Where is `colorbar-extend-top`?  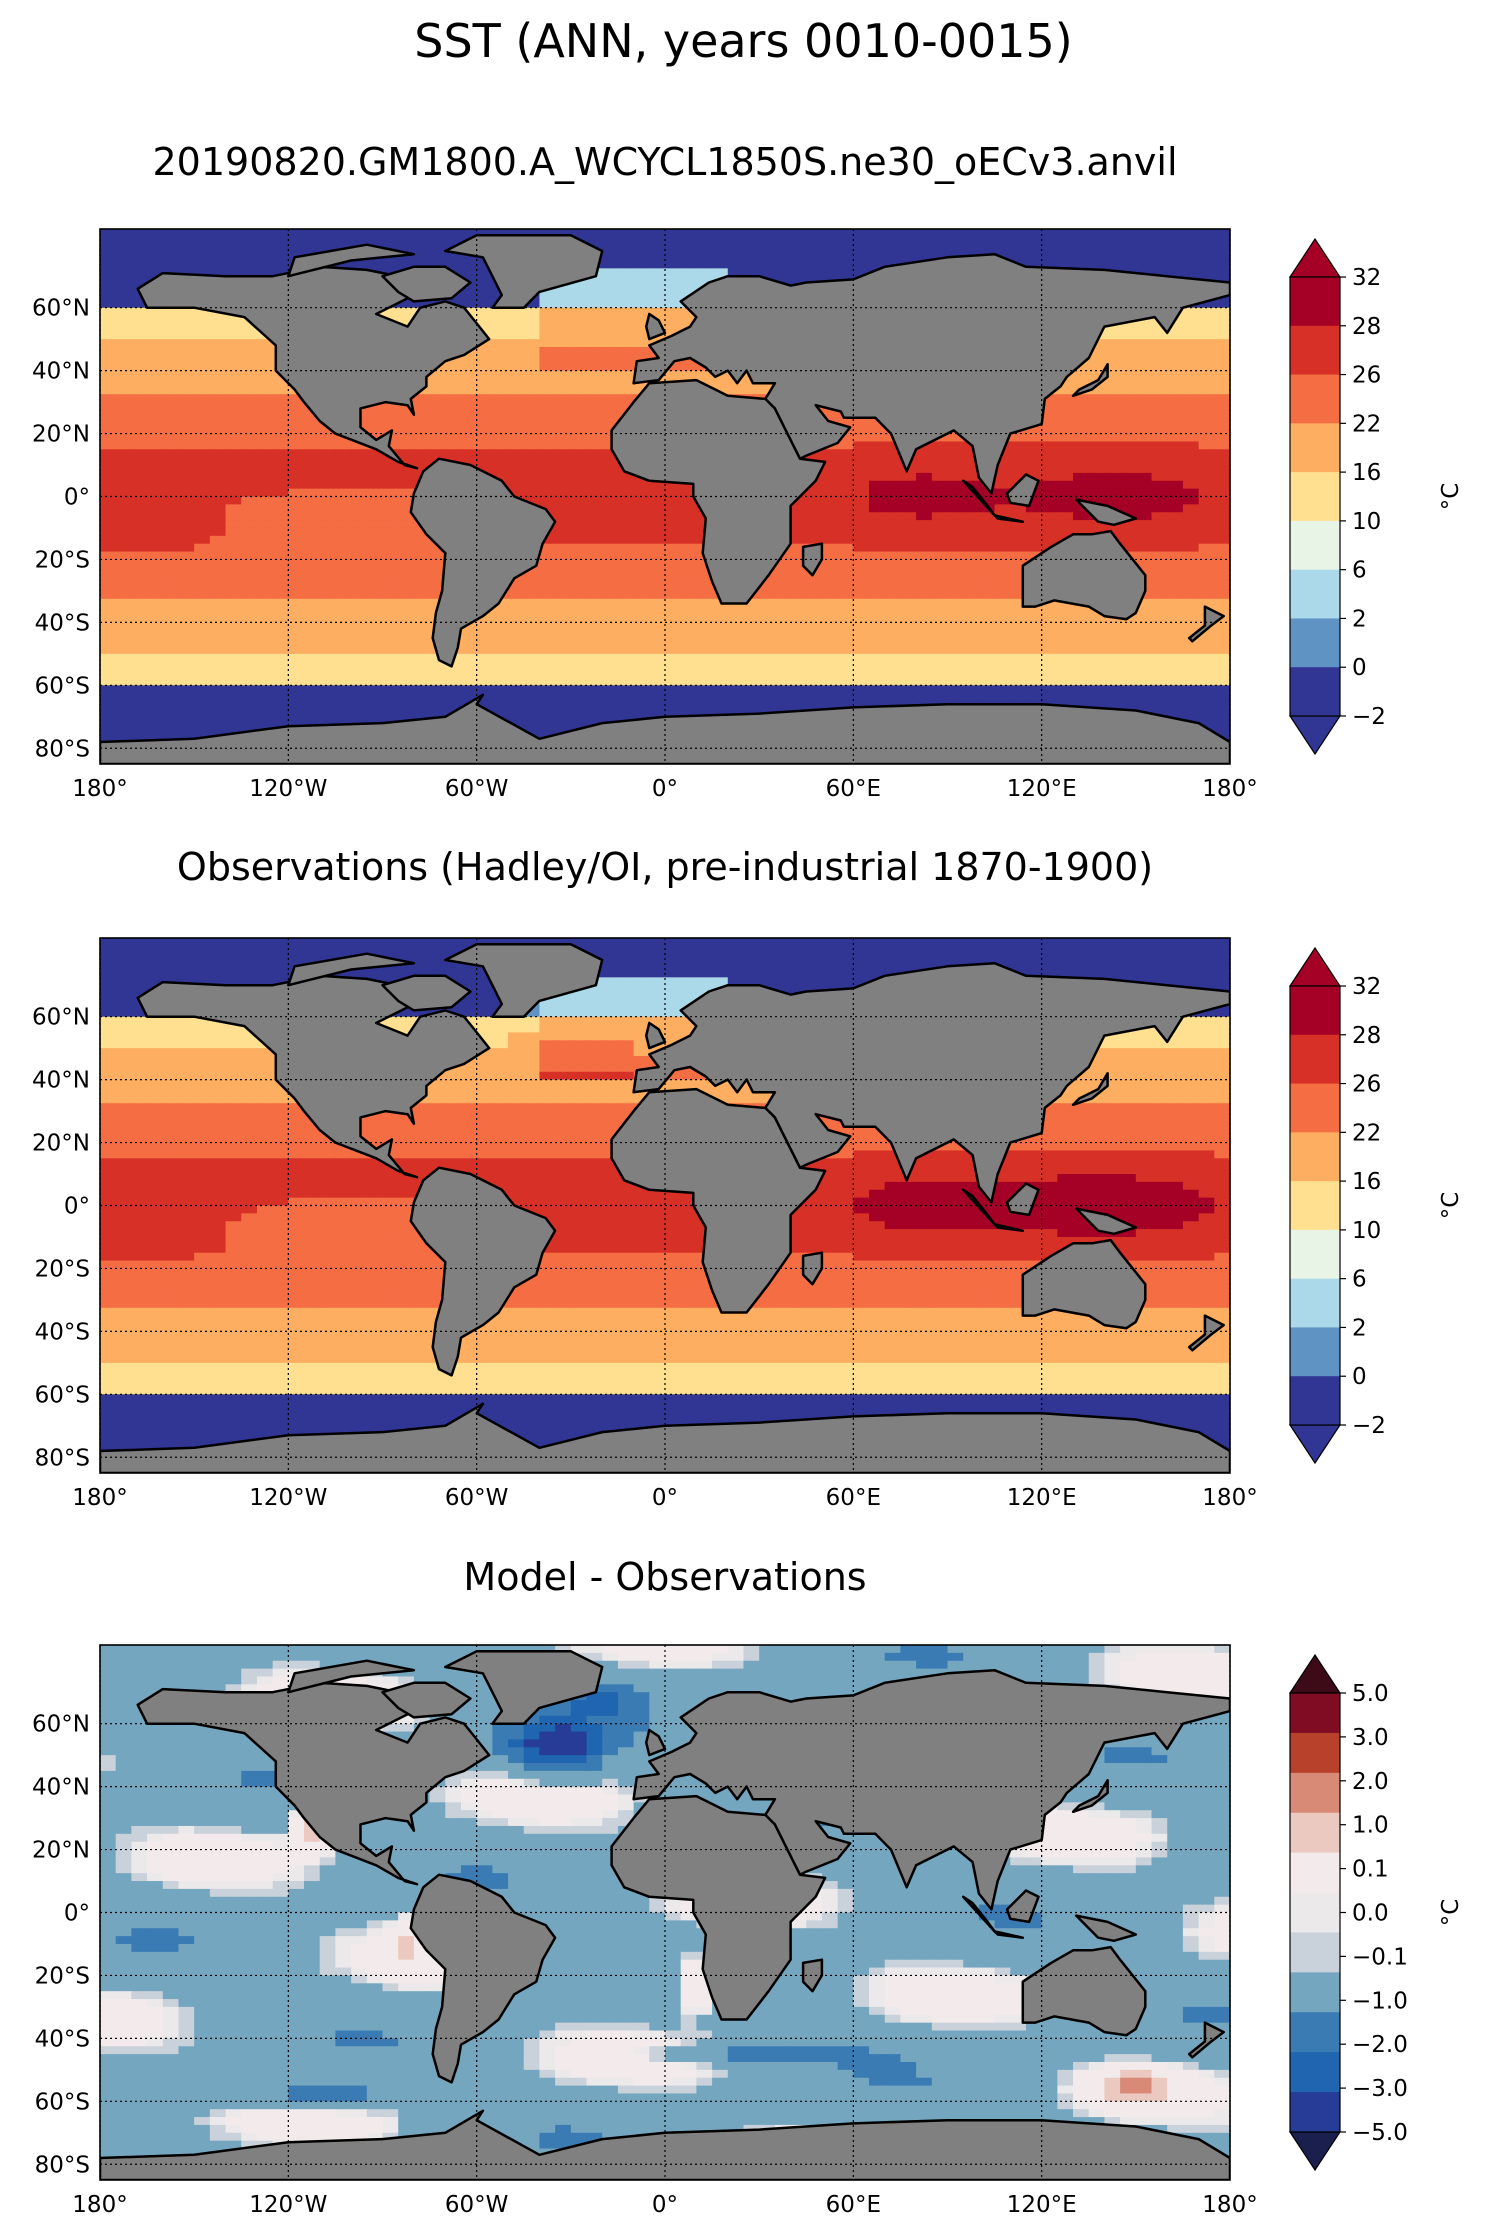
colorbar-extend-top is located at coordinates (1315, 1673).